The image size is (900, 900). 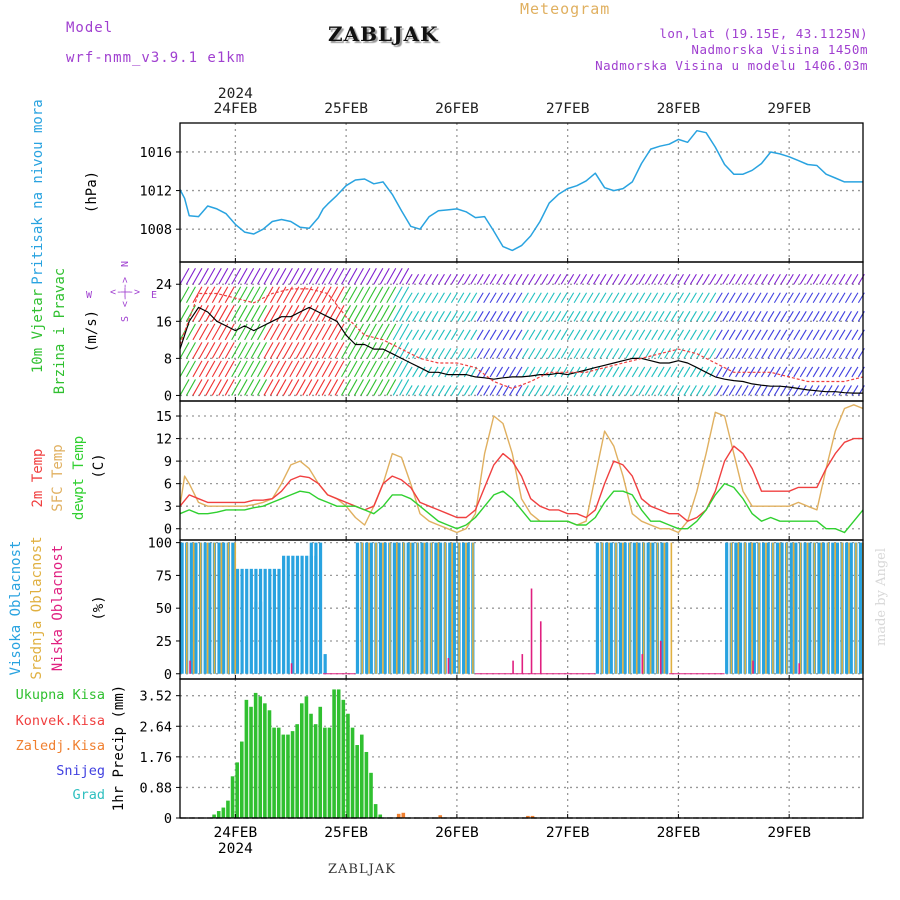 I want to click on model-label: Model, so click(x=90, y=28).